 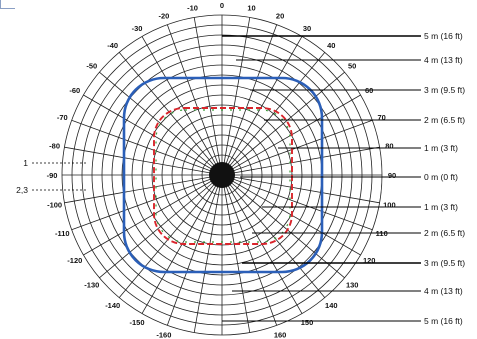 I want to click on angle-label: 20, so click(x=280, y=15).